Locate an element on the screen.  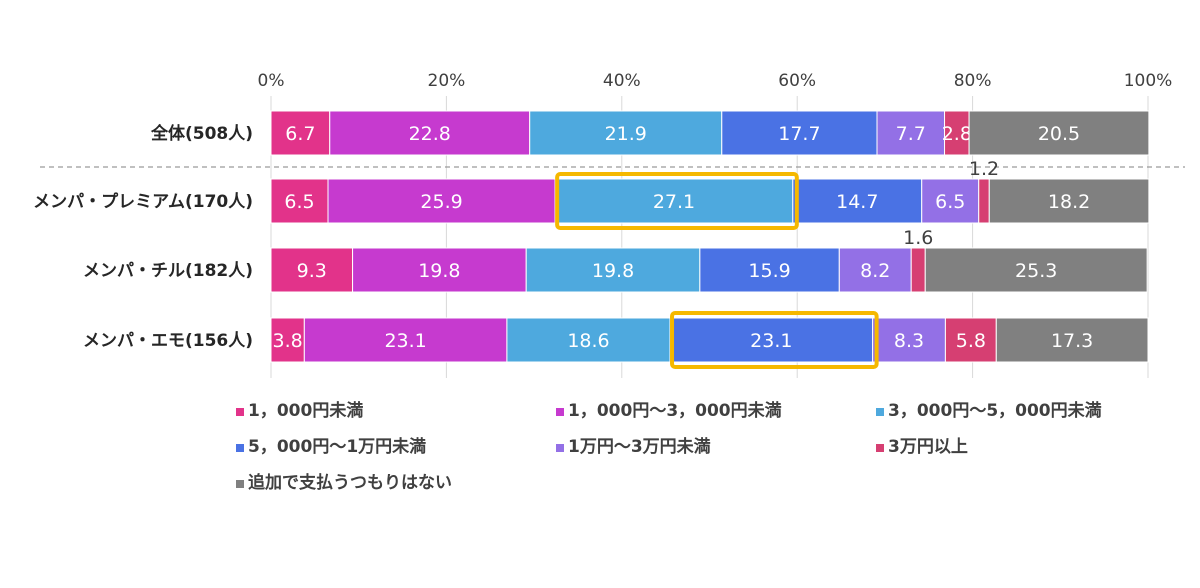
data-label: 20.5 is located at coordinates (1059, 134).